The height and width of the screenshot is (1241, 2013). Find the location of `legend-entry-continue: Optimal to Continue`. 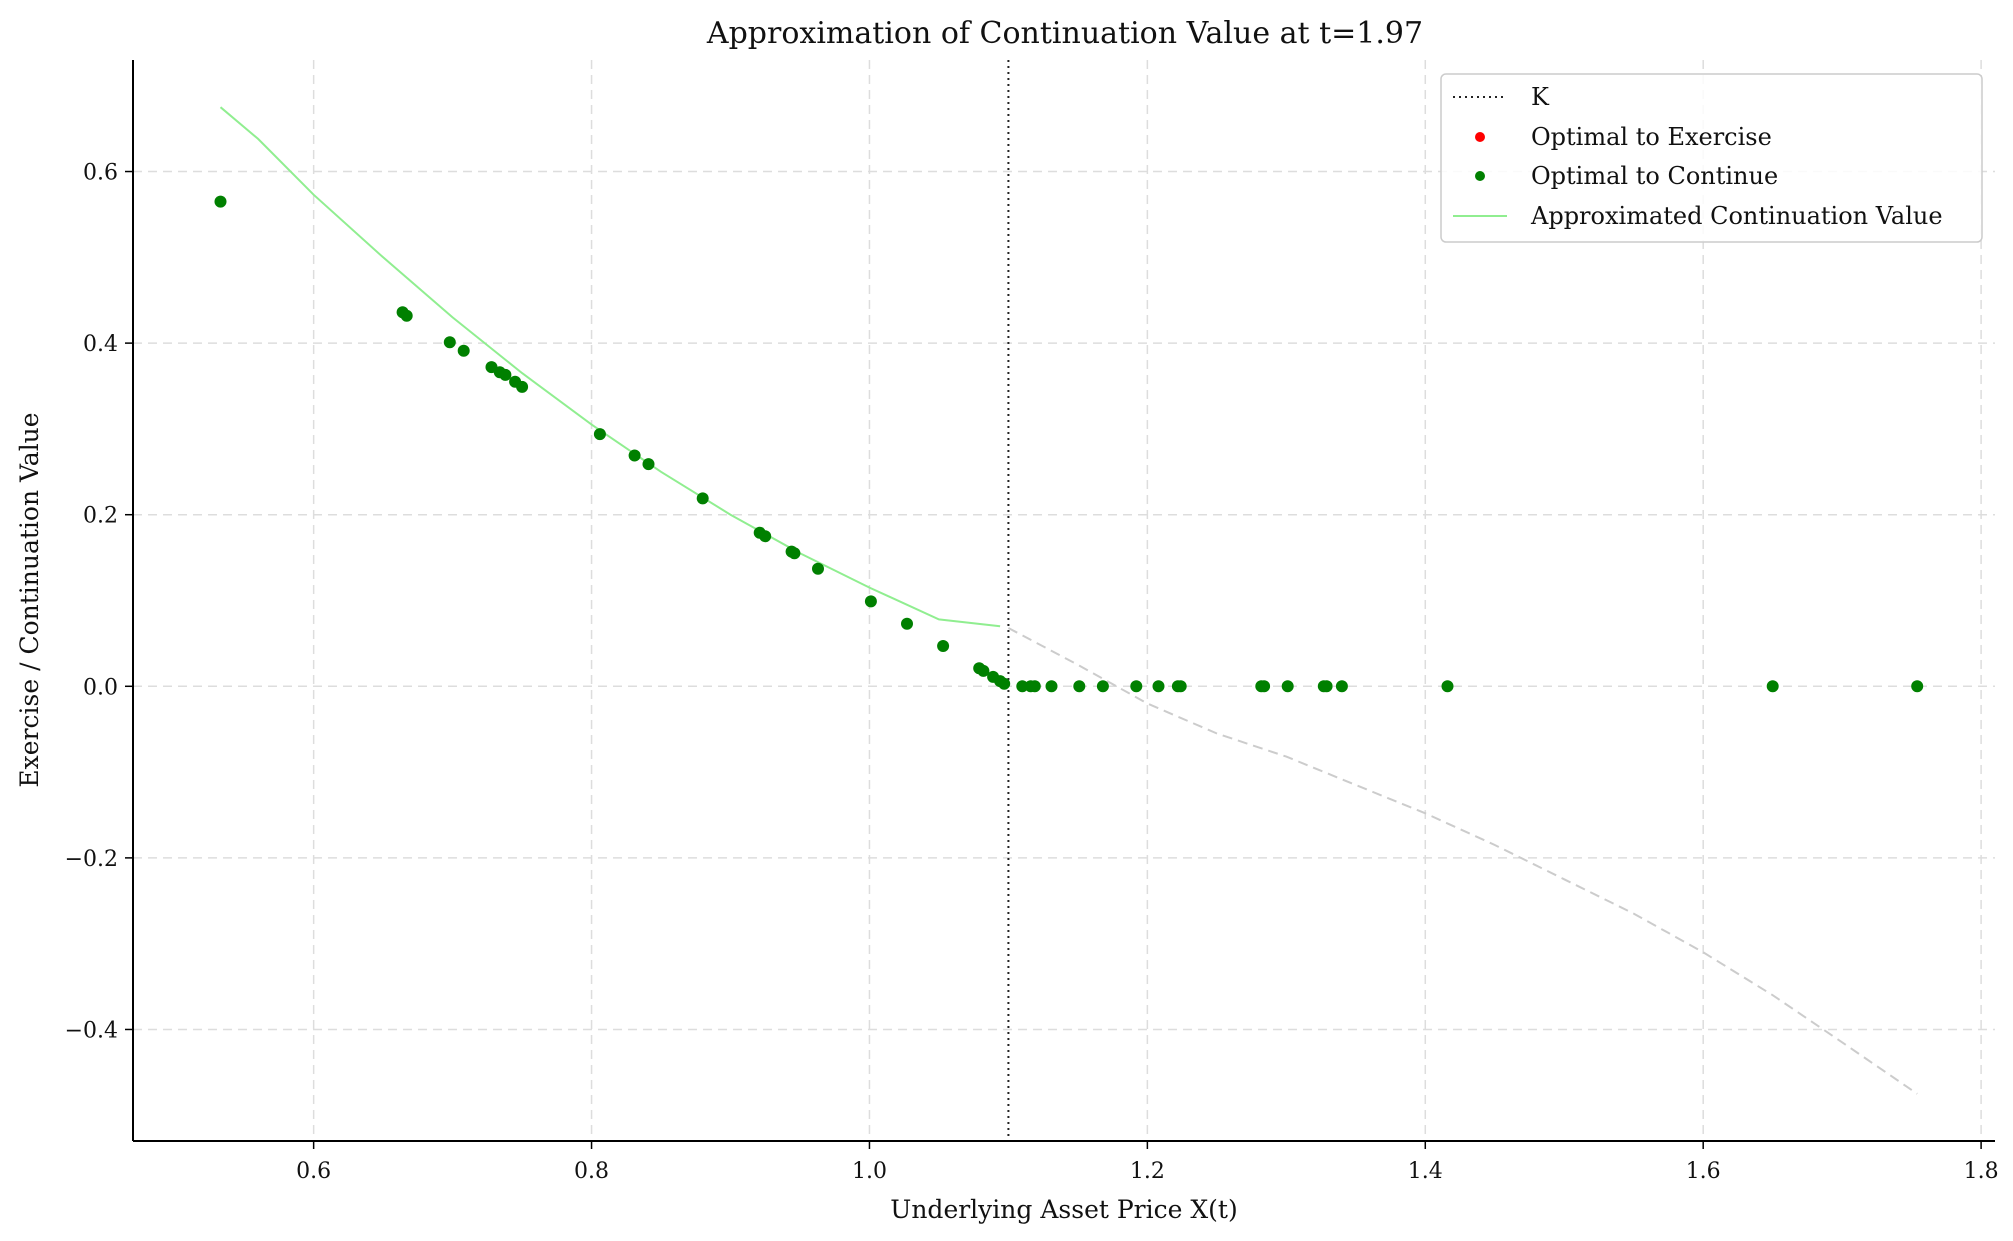

legend-entry-continue: Optimal to Continue is located at coordinates (1626, 176).